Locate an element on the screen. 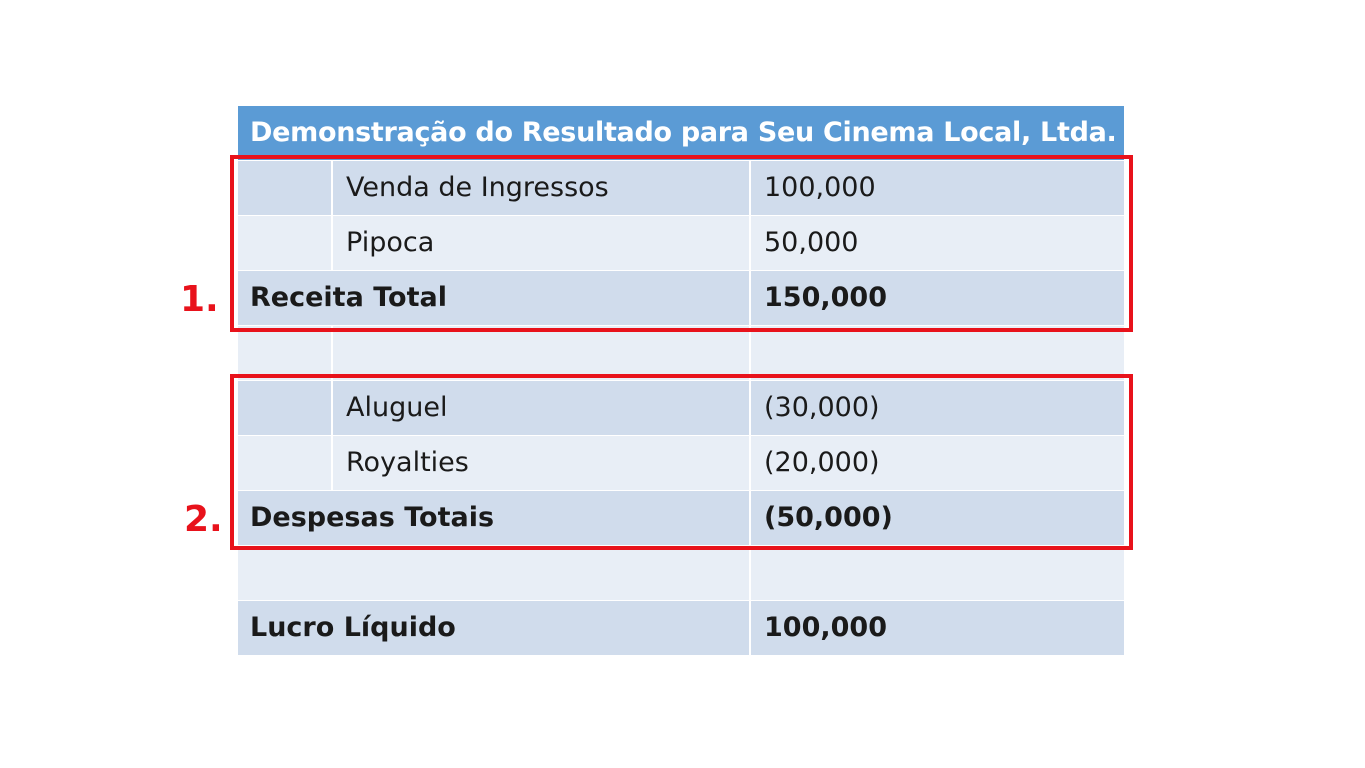  table-row-revenue-item-1: Venda de Ingressos 100,000 is located at coordinates (681, 187).